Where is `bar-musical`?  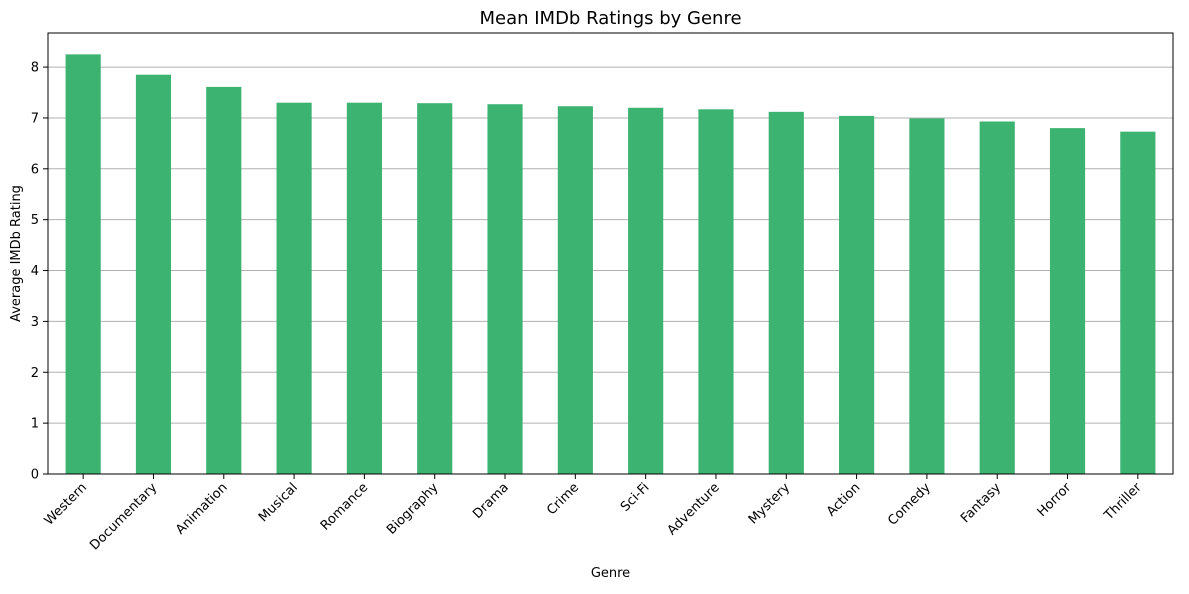
bar-musical is located at coordinates (294, 288).